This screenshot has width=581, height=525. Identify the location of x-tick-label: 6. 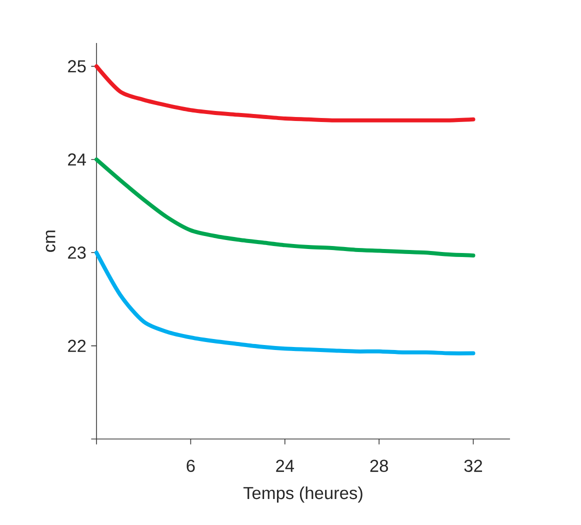
(190, 466).